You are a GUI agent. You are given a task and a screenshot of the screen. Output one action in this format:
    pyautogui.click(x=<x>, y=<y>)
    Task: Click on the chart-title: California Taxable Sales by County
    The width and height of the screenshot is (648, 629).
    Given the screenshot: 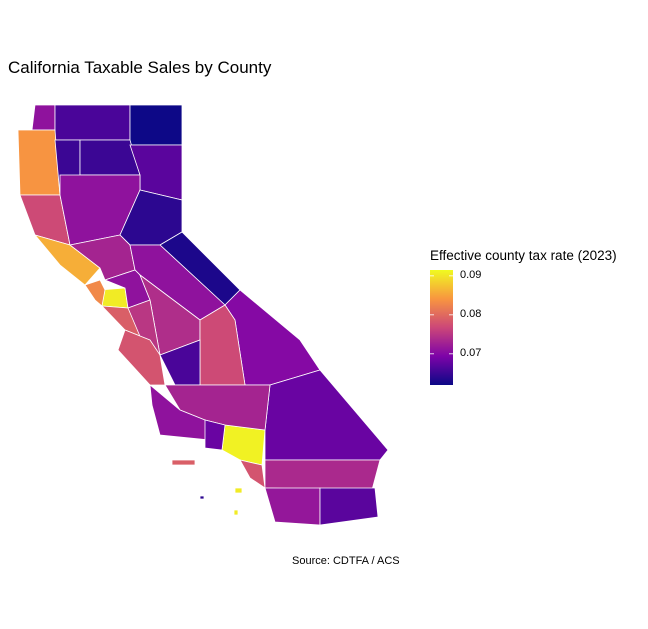 What is the action you would take?
    pyautogui.click(x=140, y=67)
    